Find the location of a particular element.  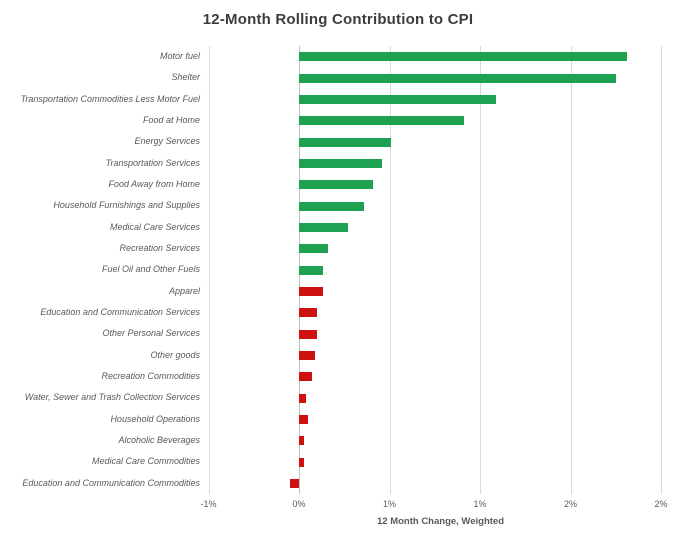

bar-transportation-services is located at coordinates (341, 163).